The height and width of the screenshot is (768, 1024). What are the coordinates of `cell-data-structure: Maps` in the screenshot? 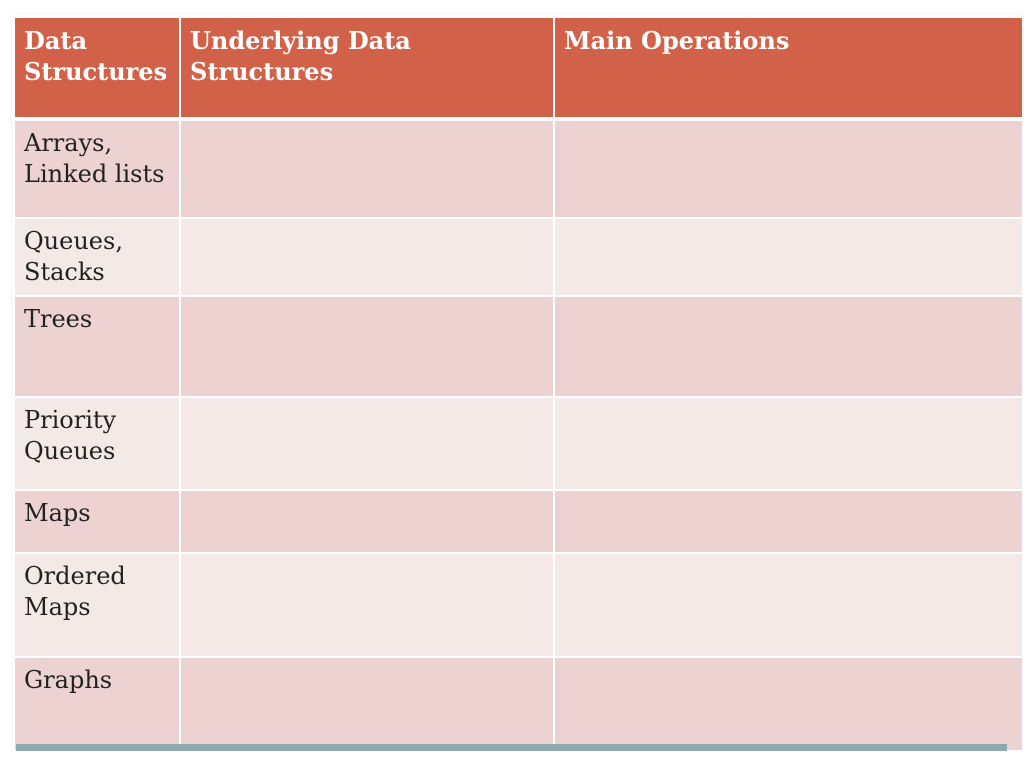 It's located at (97, 521).